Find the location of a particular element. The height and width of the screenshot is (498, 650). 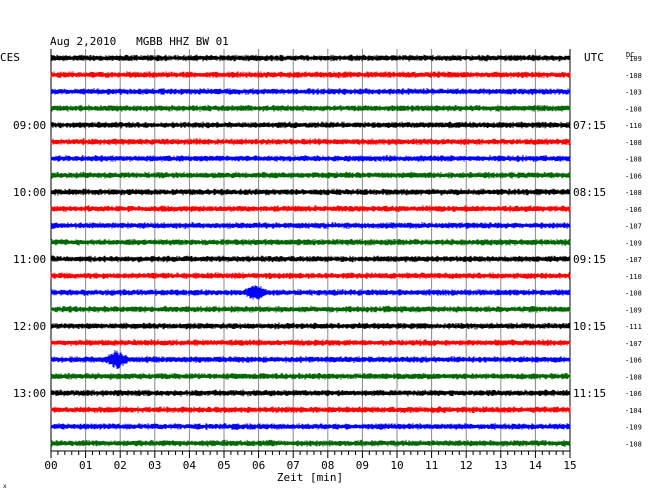

left-hour-label: 09:00 is located at coordinates (29, 125).